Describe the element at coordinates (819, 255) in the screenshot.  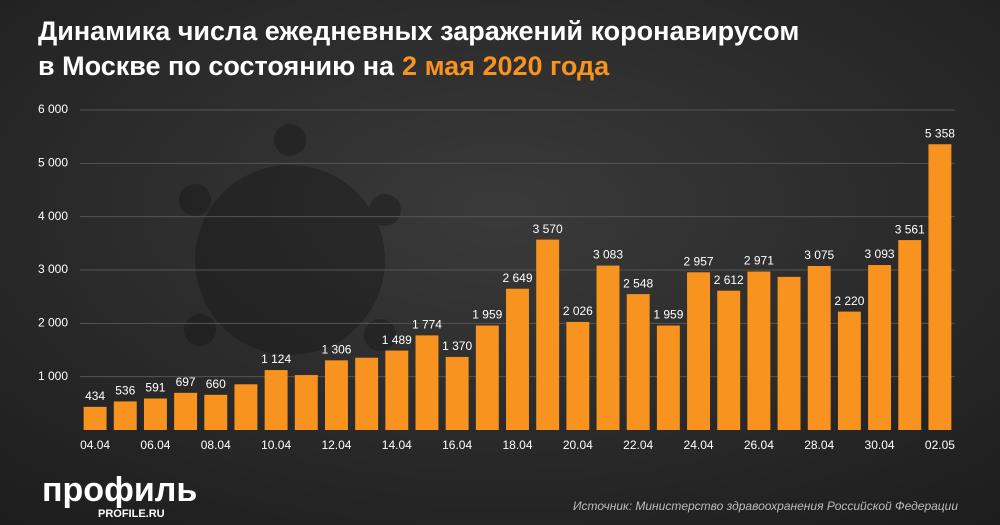
I see `value-label: 3 075` at that location.